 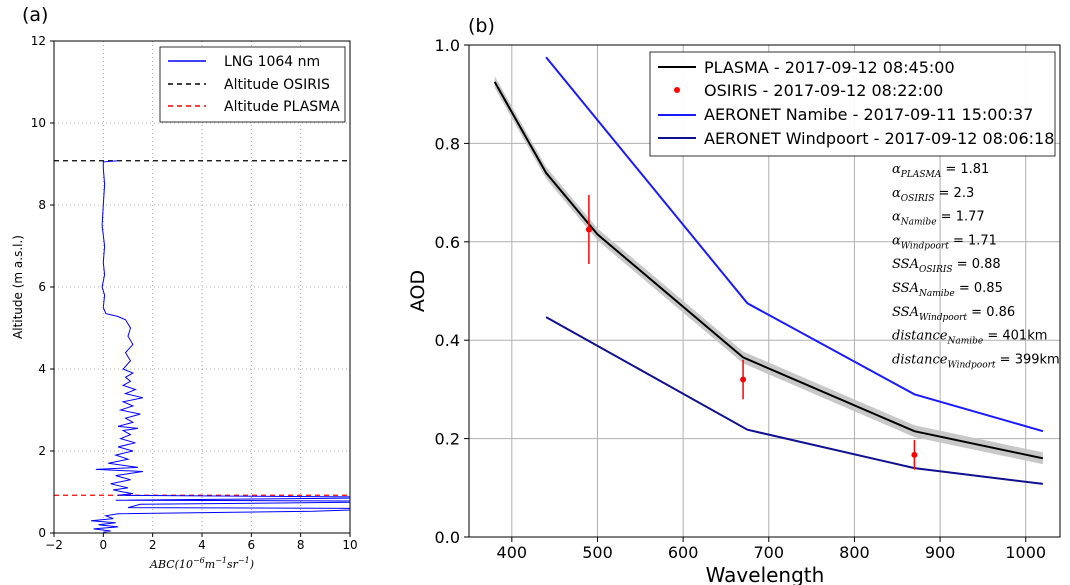 What do you see at coordinates (277, 85) in the screenshot?
I see `legend-label-osiris-altitude: Altitude OSIRIS` at bounding box center [277, 85].